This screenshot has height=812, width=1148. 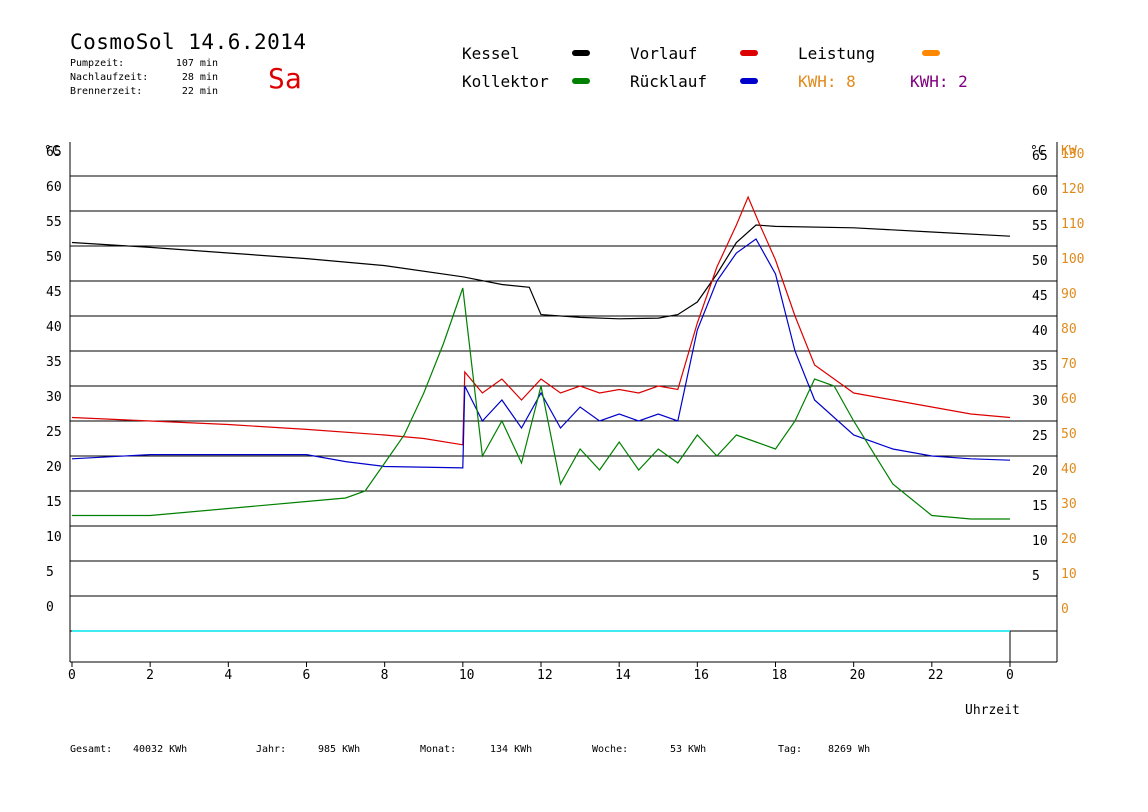 What do you see at coordinates (307, 675) in the screenshot?
I see `x-tick-label: 6` at bounding box center [307, 675].